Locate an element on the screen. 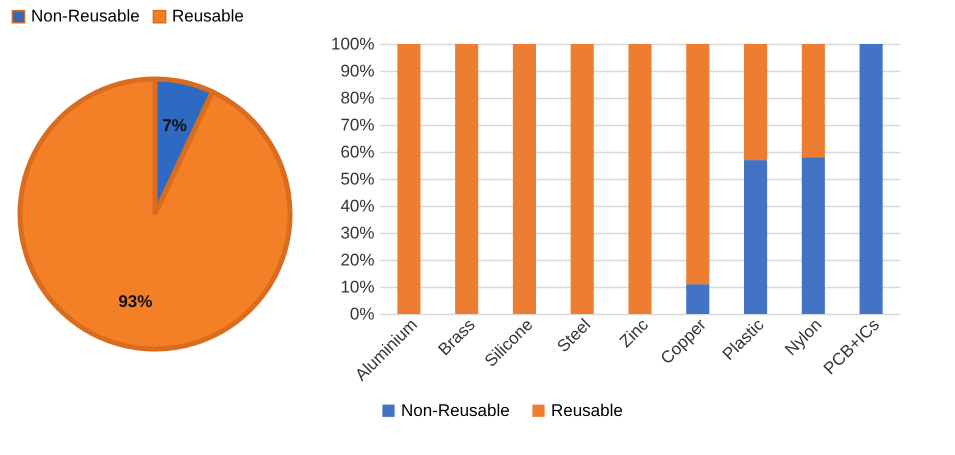 This screenshot has height=455, width=955. y-tick-label: 60% is located at coordinates (357, 152).